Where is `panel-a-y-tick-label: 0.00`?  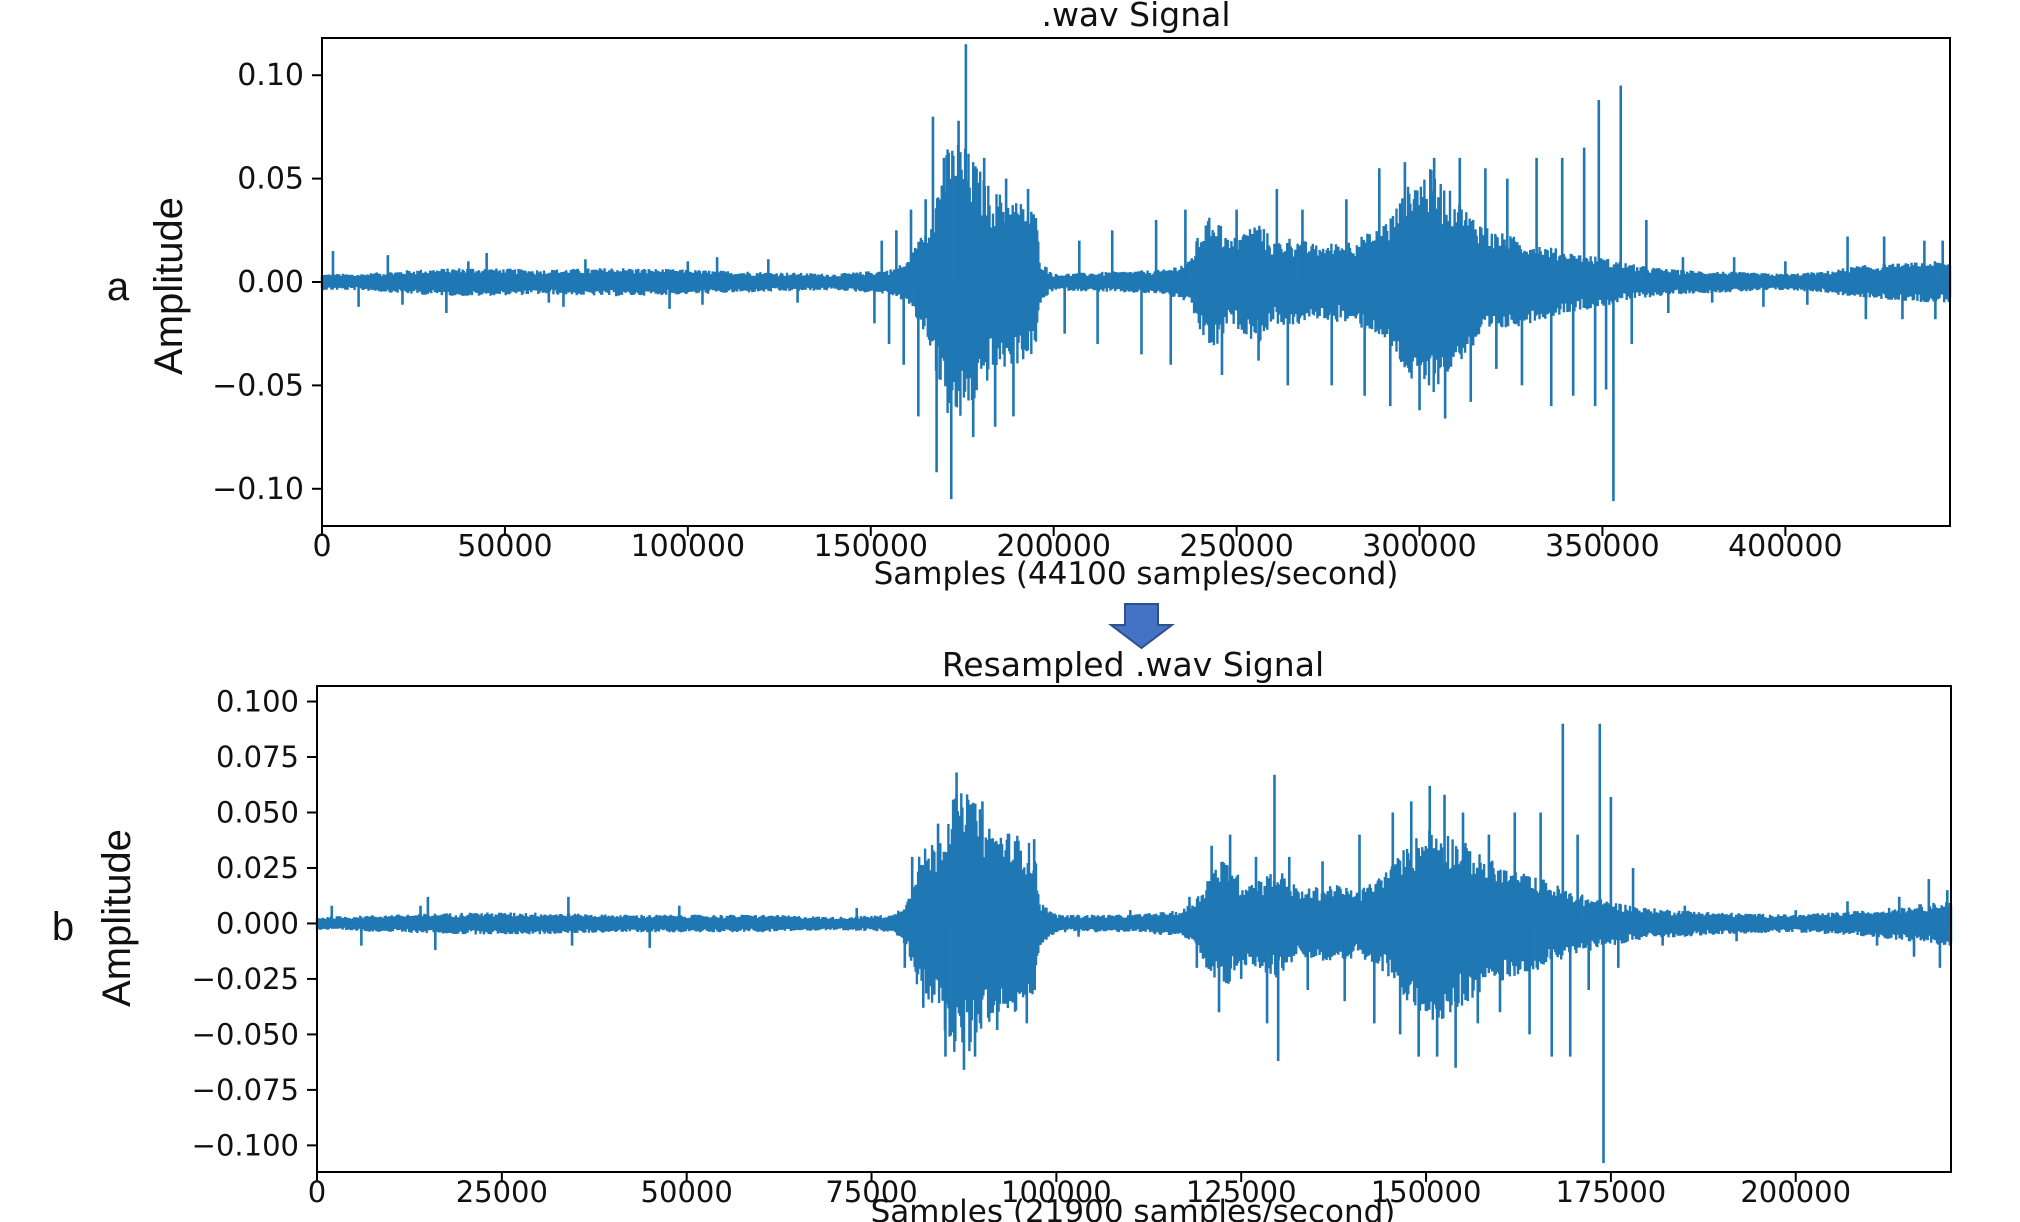 panel-a-y-tick-label: 0.00 is located at coordinates (270, 282).